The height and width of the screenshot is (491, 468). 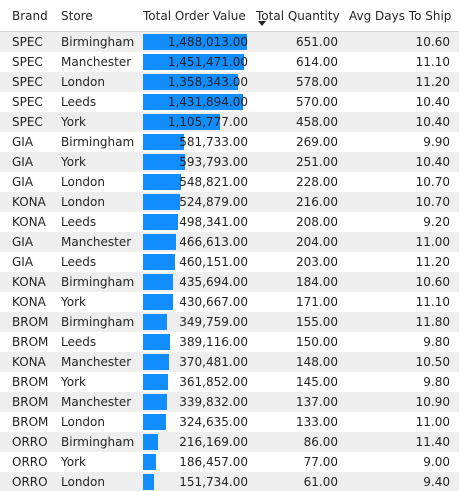 What do you see at coordinates (317, 282) in the screenshot?
I see `cell-total-quantity: 184.00` at bounding box center [317, 282].